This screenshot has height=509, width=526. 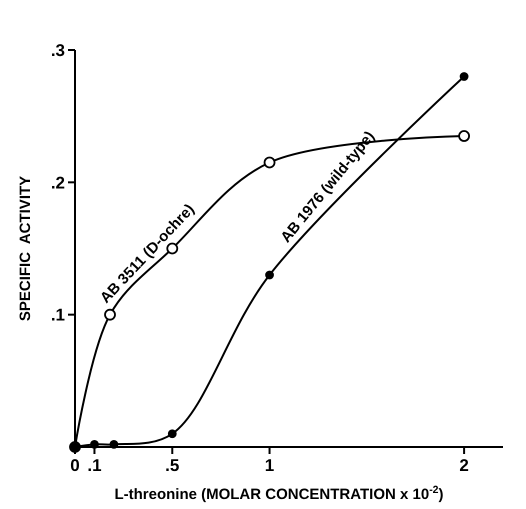 I want to click on y-tick-label: .1, so click(x=57, y=315).